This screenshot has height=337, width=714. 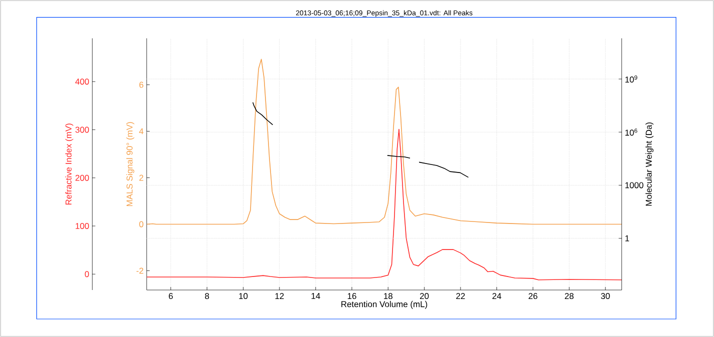 I want to click on x-tick-label: 6, so click(x=170, y=296).